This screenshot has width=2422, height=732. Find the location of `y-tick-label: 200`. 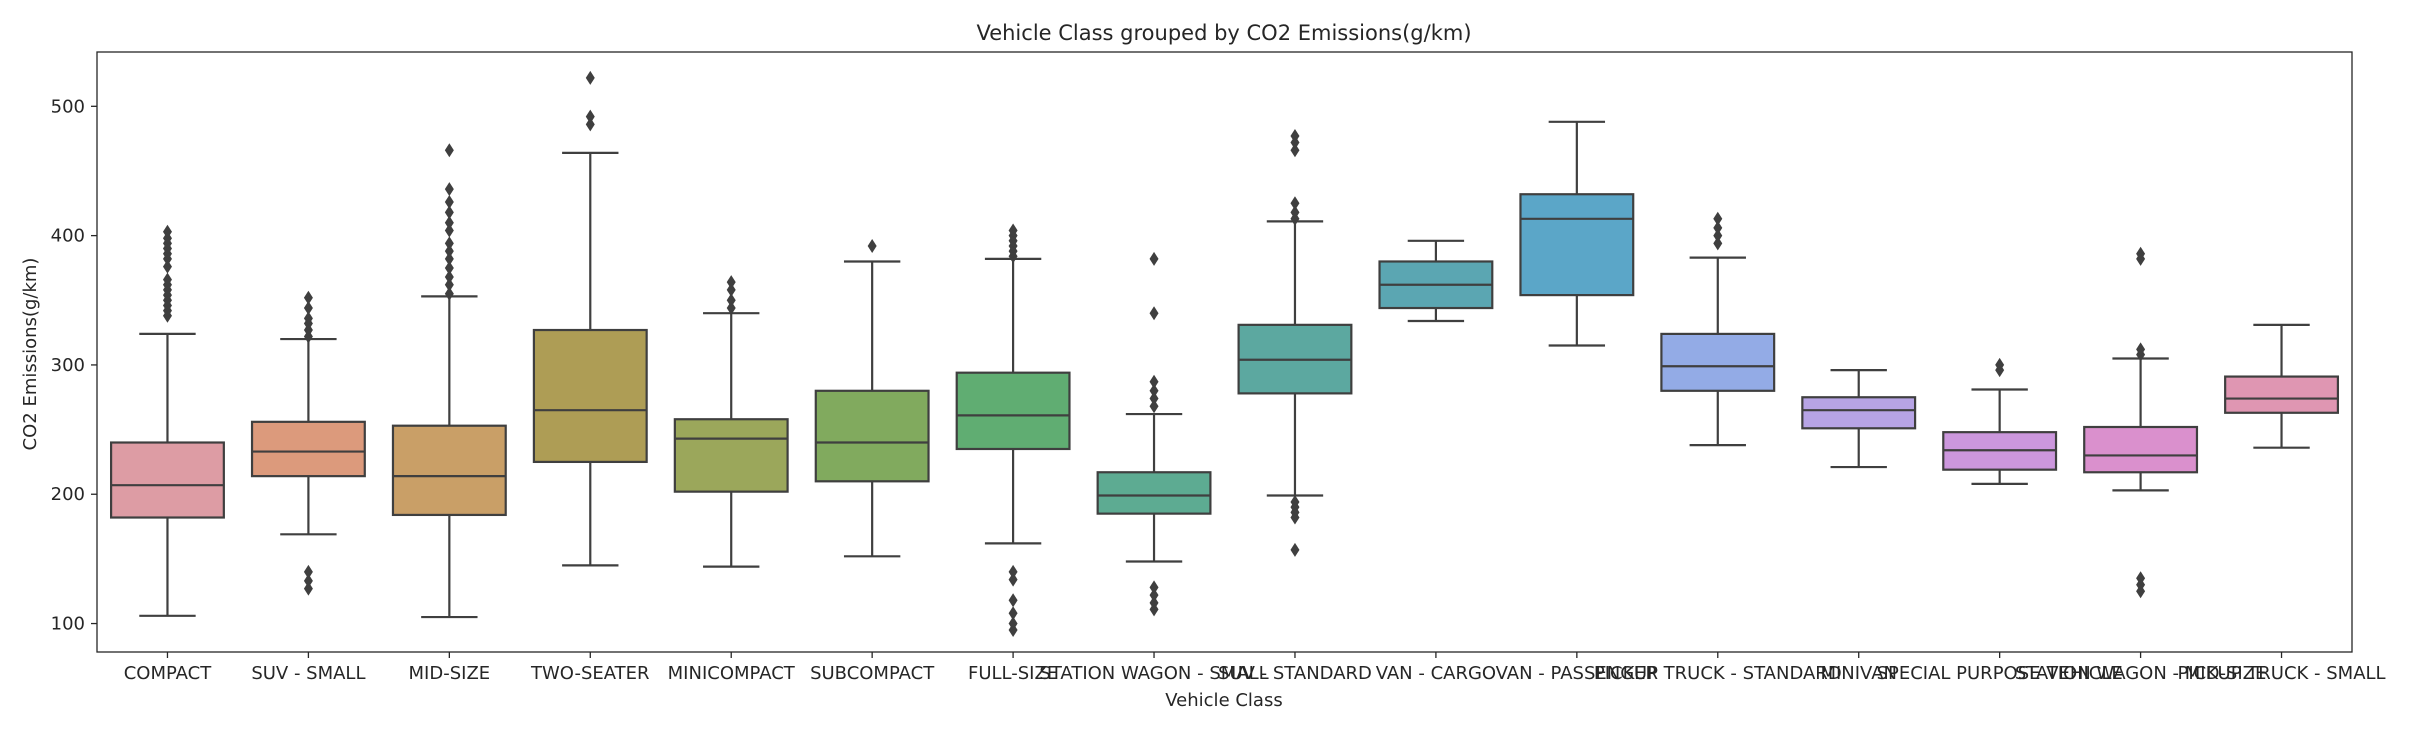

y-tick-label: 200 is located at coordinates (68, 494).